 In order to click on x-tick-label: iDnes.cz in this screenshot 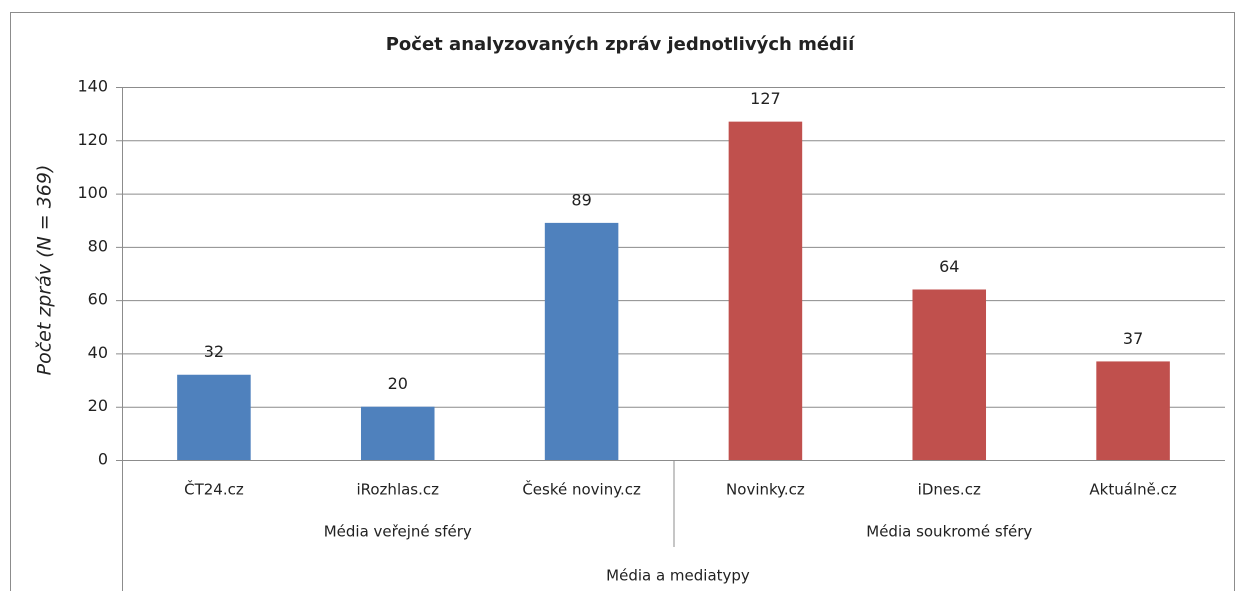, I will do `click(949, 490)`.